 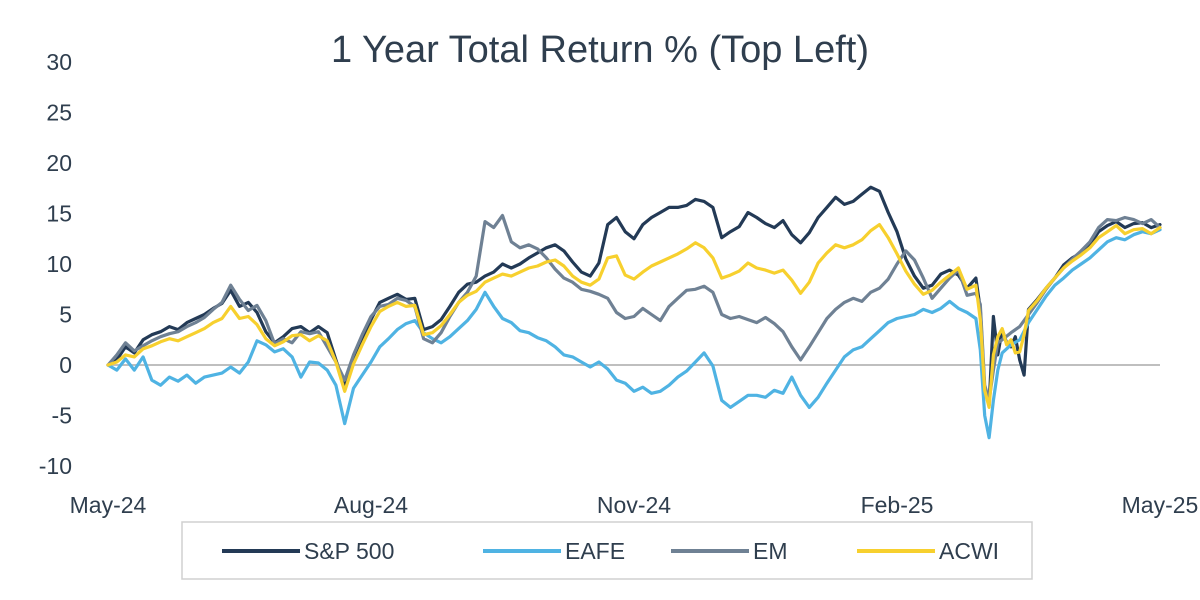 What do you see at coordinates (65, 315) in the screenshot?
I see `y-tick-label: 5` at bounding box center [65, 315].